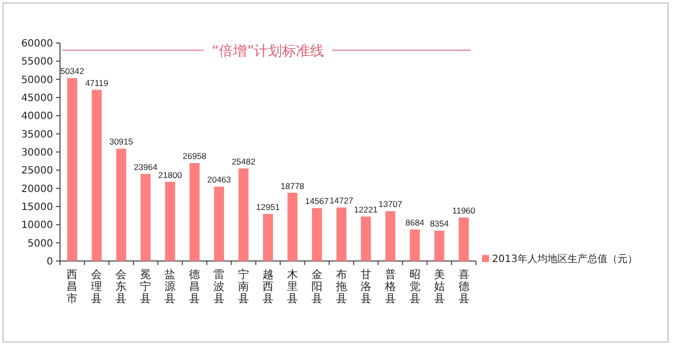 This screenshot has height=347, width=673. What do you see at coordinates (40, 244) in the screenshot?
I see `y-tick-label: 5000` at bounding box center [40, 244].